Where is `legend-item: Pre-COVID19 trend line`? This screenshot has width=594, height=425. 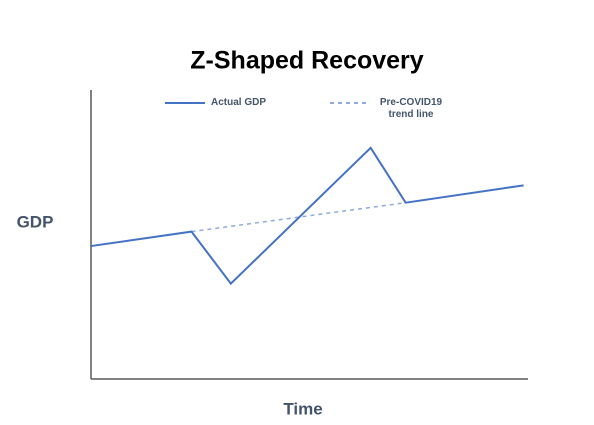 legend-item: Pre-COVID19 trend line is located at coordinates (388, 109).